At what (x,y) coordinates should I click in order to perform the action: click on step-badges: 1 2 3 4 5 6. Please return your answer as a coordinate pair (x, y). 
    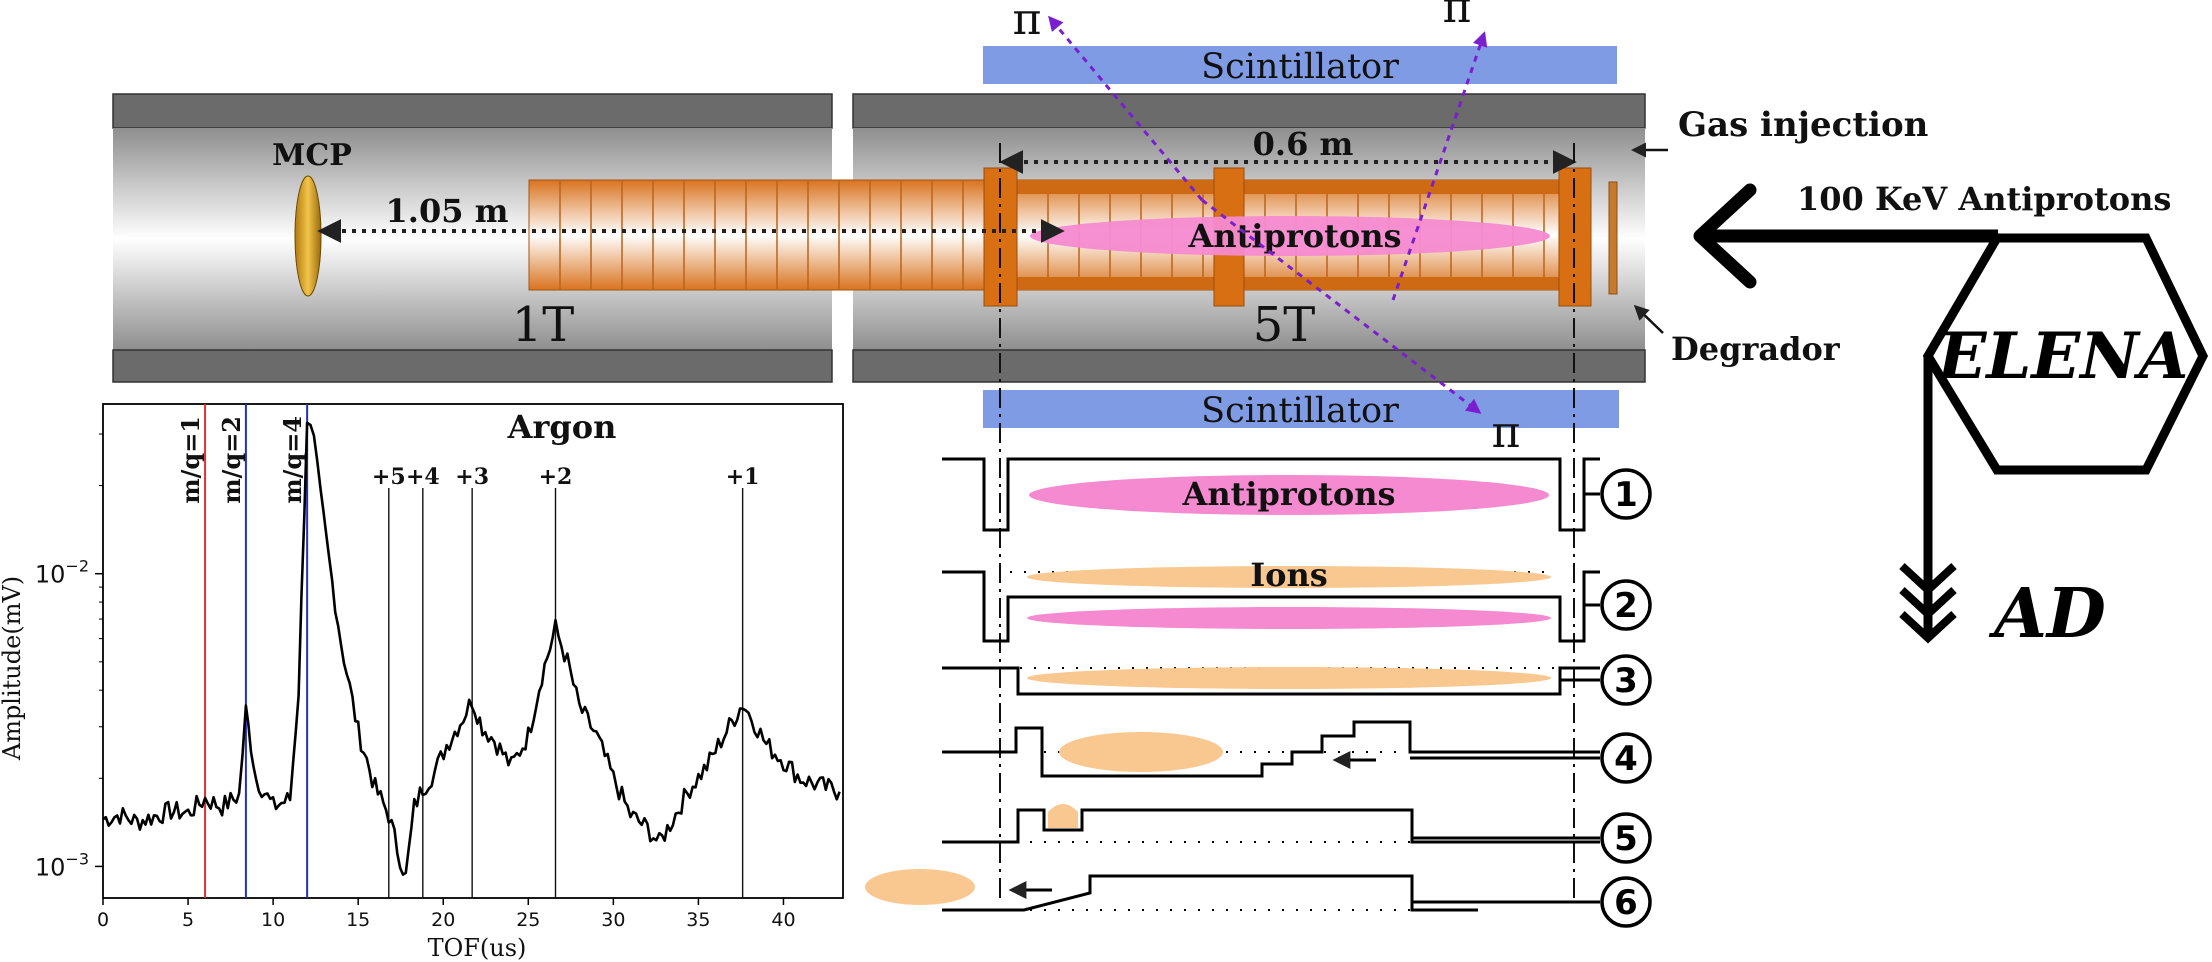
    Looking at the image, I should click on (1626, 698).